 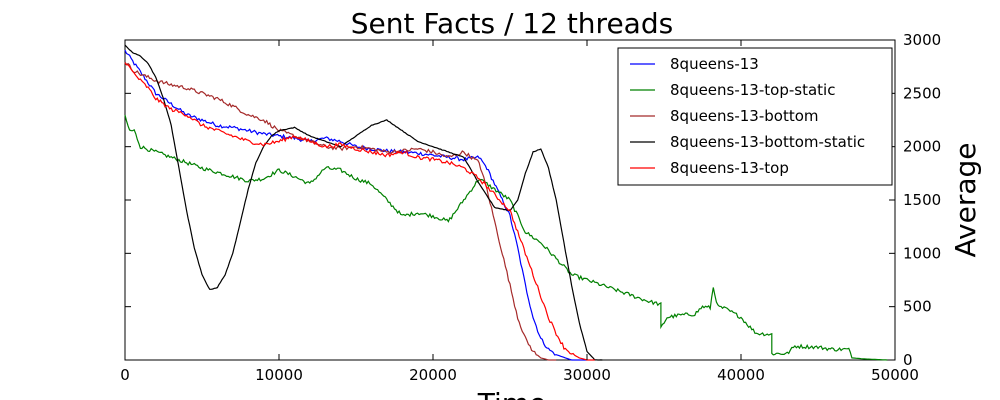 What do you see at coordinates (922, 40) in the screenshot?
I see `y-tick-label: 3000` at bounding box center [922, 40].